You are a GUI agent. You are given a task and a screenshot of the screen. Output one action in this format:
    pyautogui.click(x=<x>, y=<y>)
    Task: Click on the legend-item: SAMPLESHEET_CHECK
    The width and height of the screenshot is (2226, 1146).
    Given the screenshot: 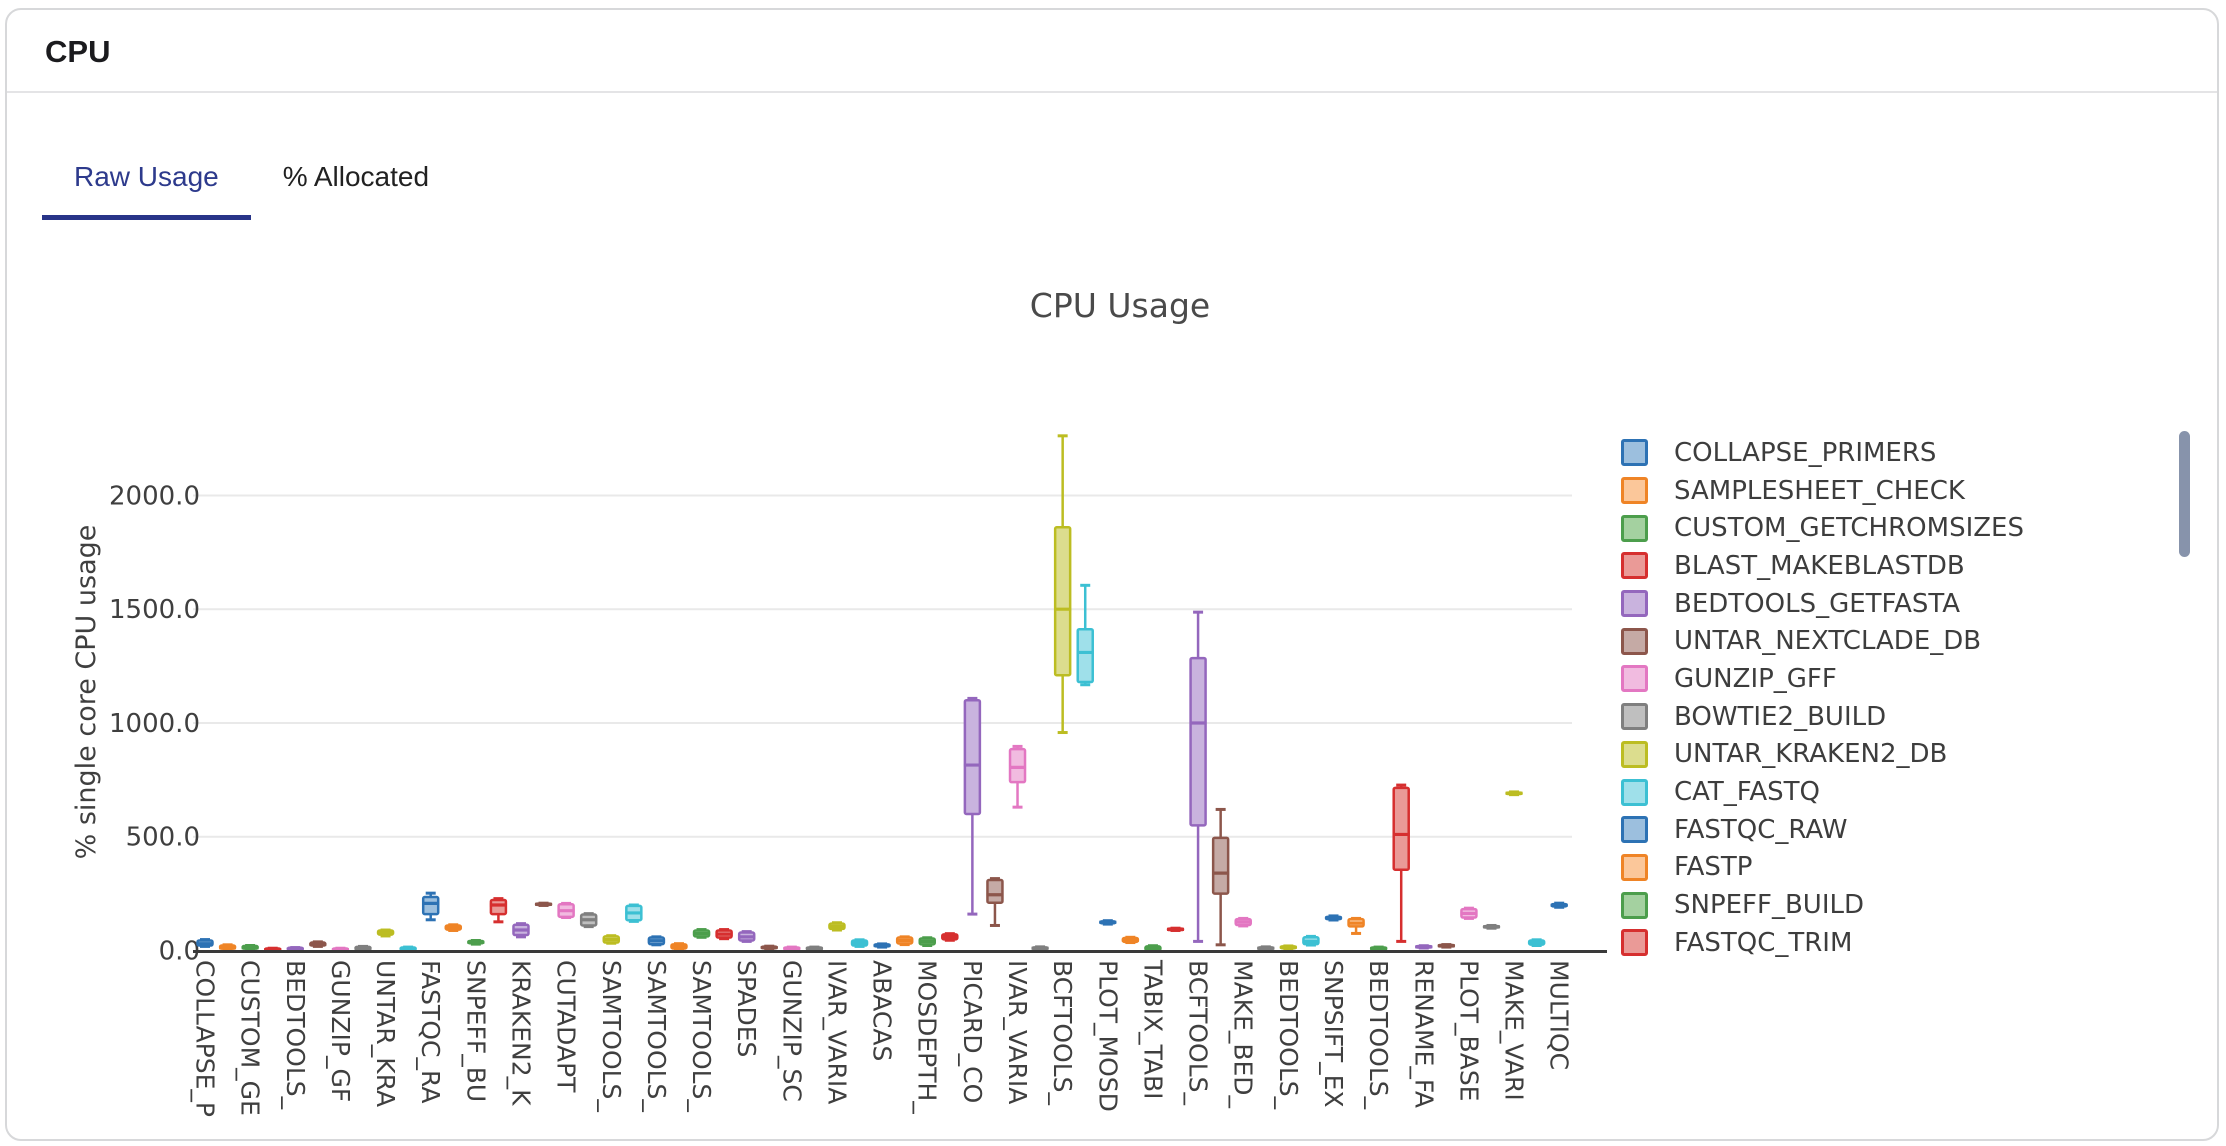 What is the action you would take?
    pyautogui.click(x=1822, y=491)
    